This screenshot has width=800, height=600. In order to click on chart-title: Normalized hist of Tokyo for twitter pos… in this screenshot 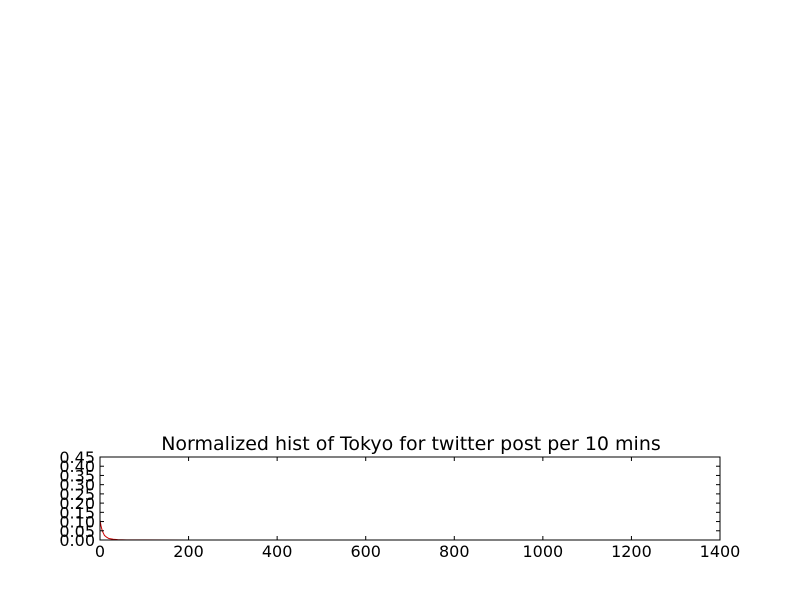, I will do `click(411, 444)`.